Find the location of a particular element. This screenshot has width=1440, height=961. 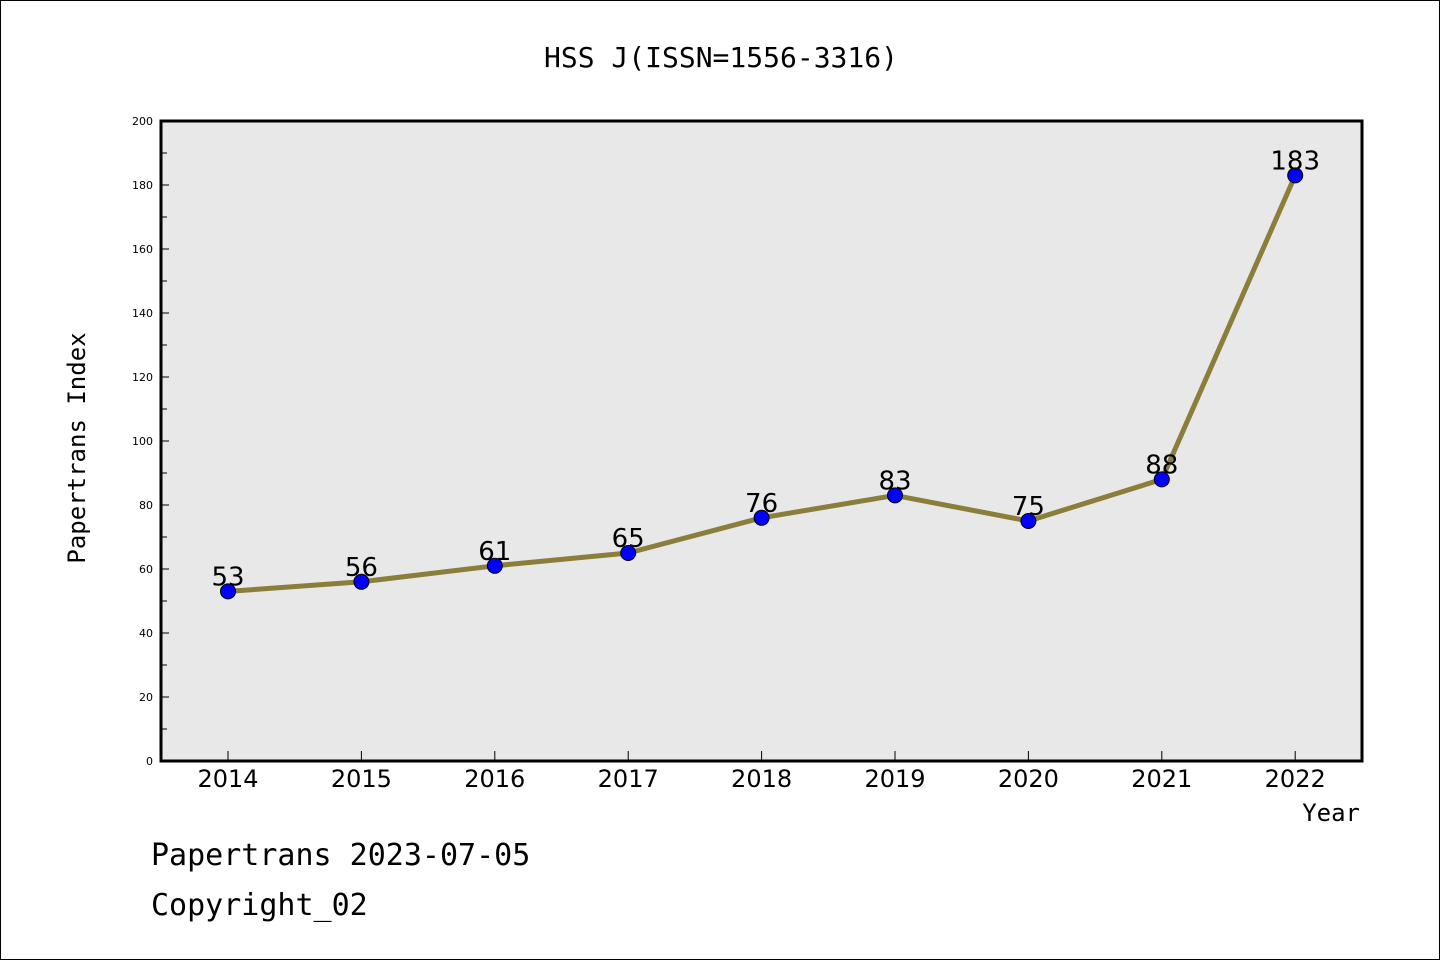

y-axis: 0 20 40 60 80 100 120 140 160 180 200 is located at coordinates (150, 441).